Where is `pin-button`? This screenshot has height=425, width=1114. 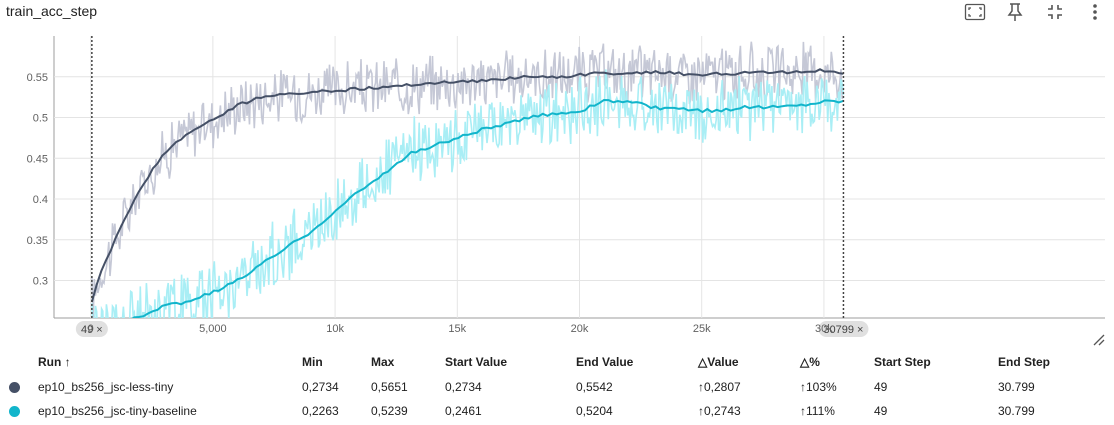 pin-button is located at coordinates (1015, 12).